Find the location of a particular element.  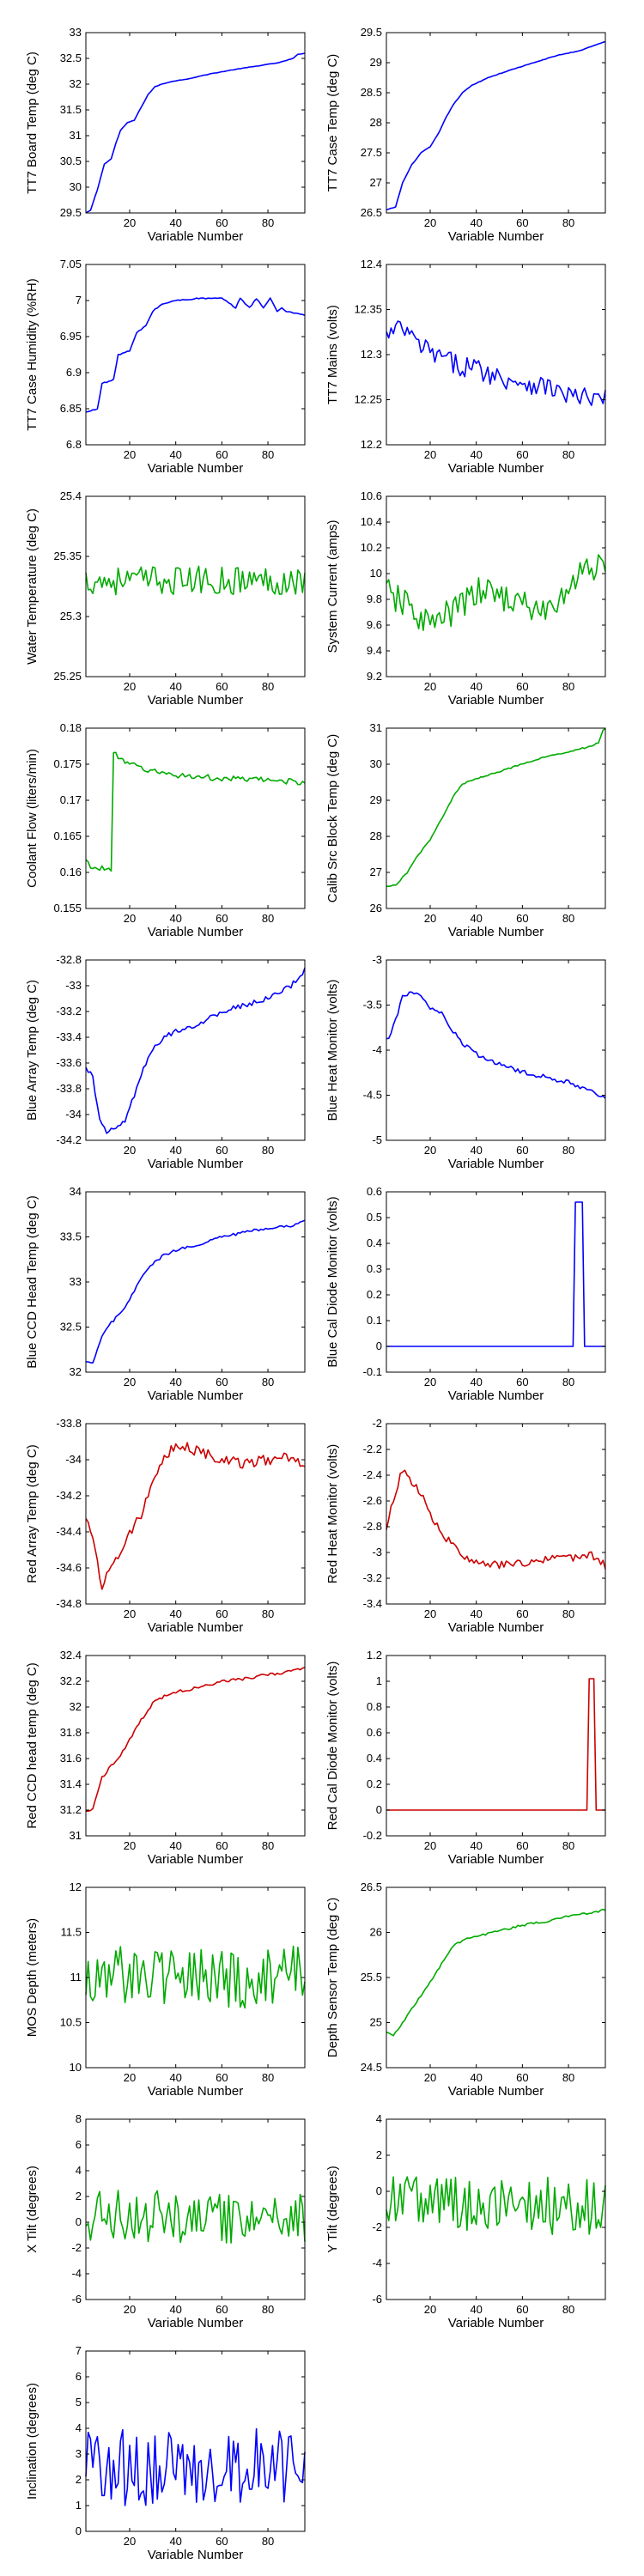

y-axis-label: TT7 Case Humidity (%RH) is located at coordinates (32, 355).